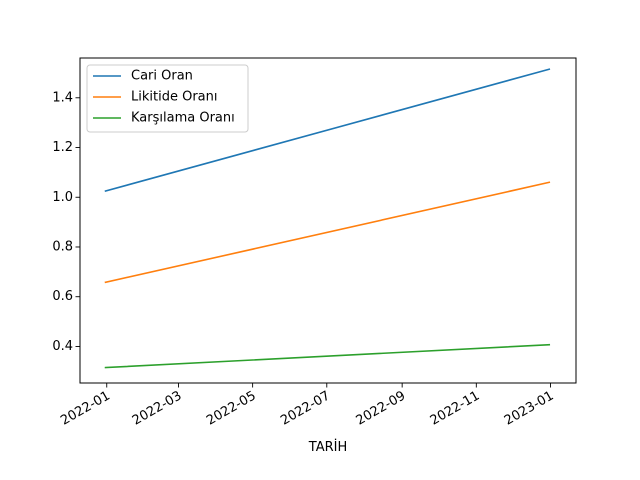 The height and width of the screenshot is (480, 640). Describe the element at coordinates (62, 97) in the screenshot. I see `y-tick-label: 1.4` at that location.